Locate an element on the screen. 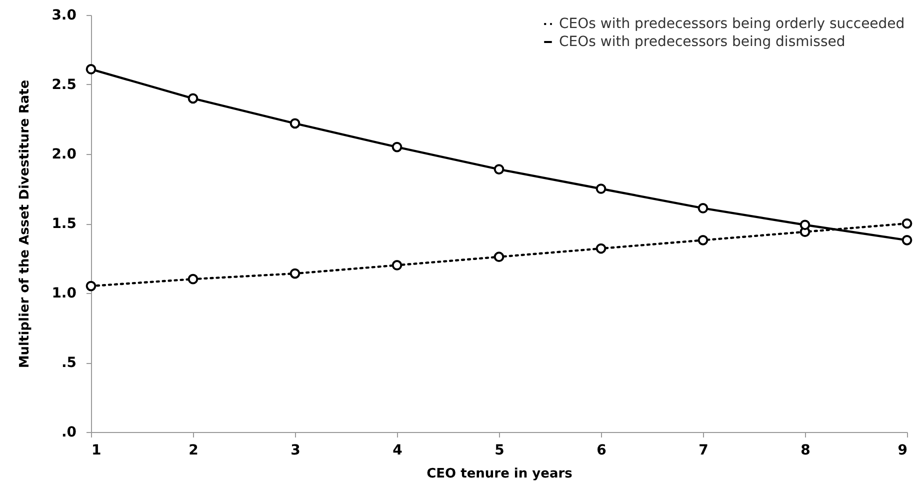  x-tick-label: 9 is located at coordinates (903, 450).